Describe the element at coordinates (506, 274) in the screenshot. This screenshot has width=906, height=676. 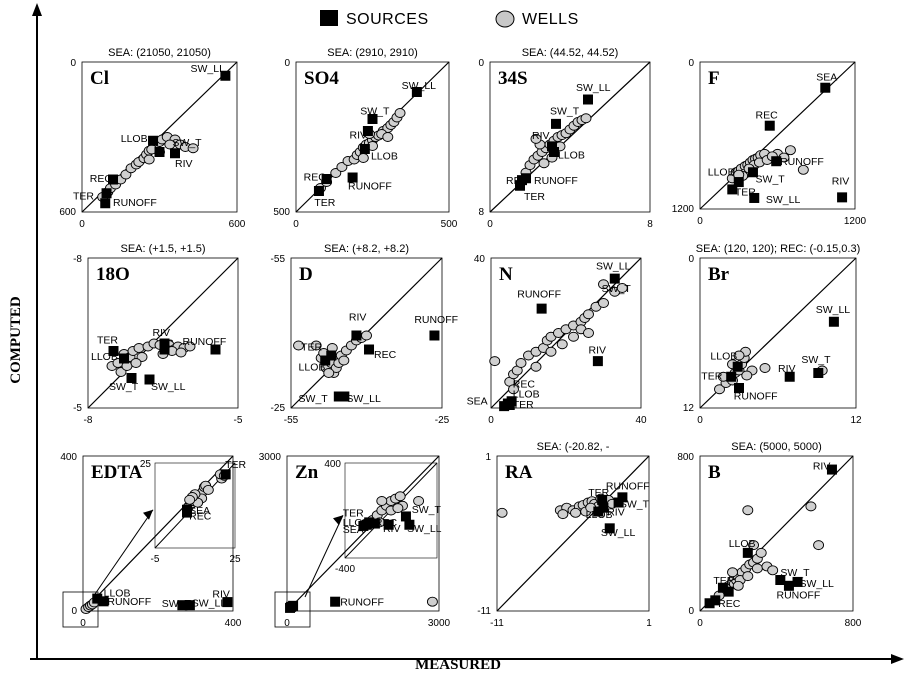
I see `panel-name: N` at that location.